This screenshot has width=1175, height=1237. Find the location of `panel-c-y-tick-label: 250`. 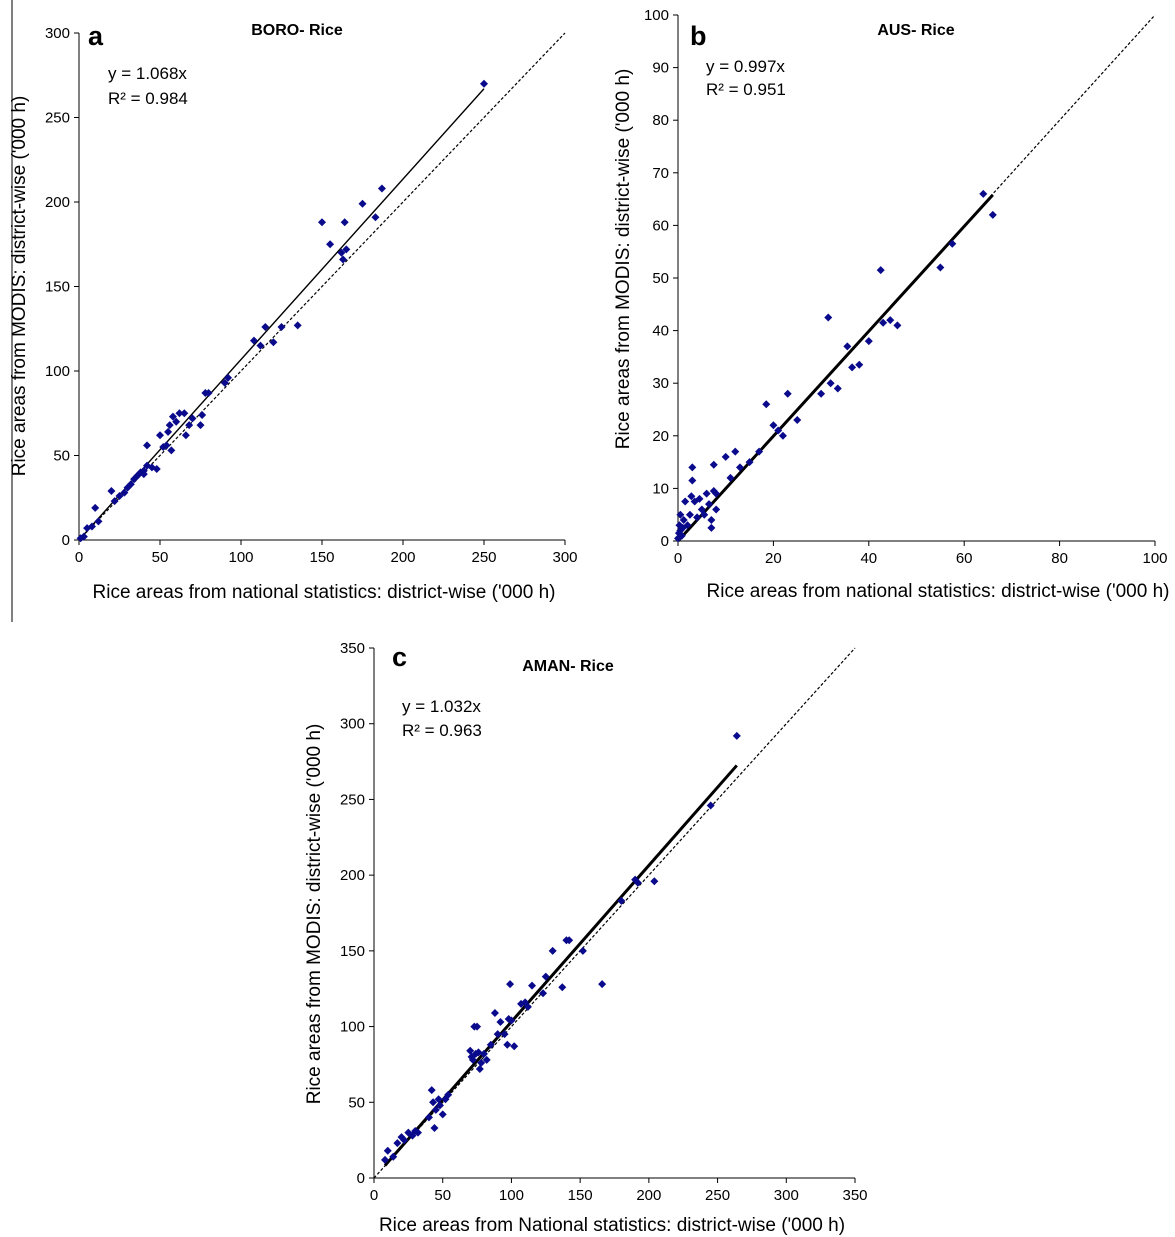

panel-c-y-tick-label: 250 is located at coordinates (352, 799).